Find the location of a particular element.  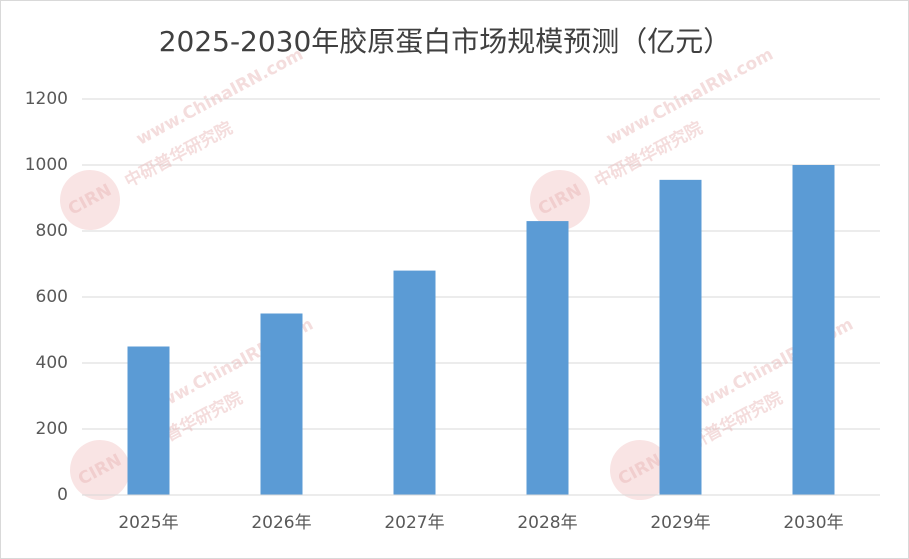

y-tick-label: 800 is located at coordinates (52, 231).